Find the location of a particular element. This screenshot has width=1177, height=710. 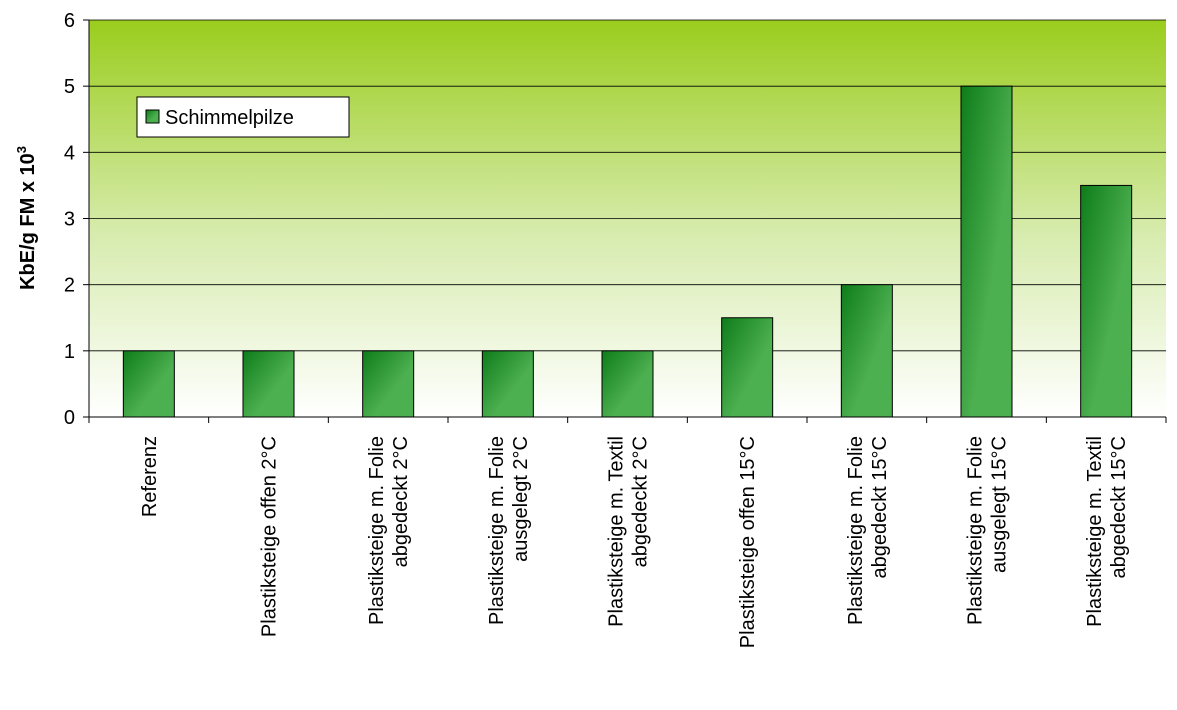

x-axis-ticks is located at coordinates (627, 420).